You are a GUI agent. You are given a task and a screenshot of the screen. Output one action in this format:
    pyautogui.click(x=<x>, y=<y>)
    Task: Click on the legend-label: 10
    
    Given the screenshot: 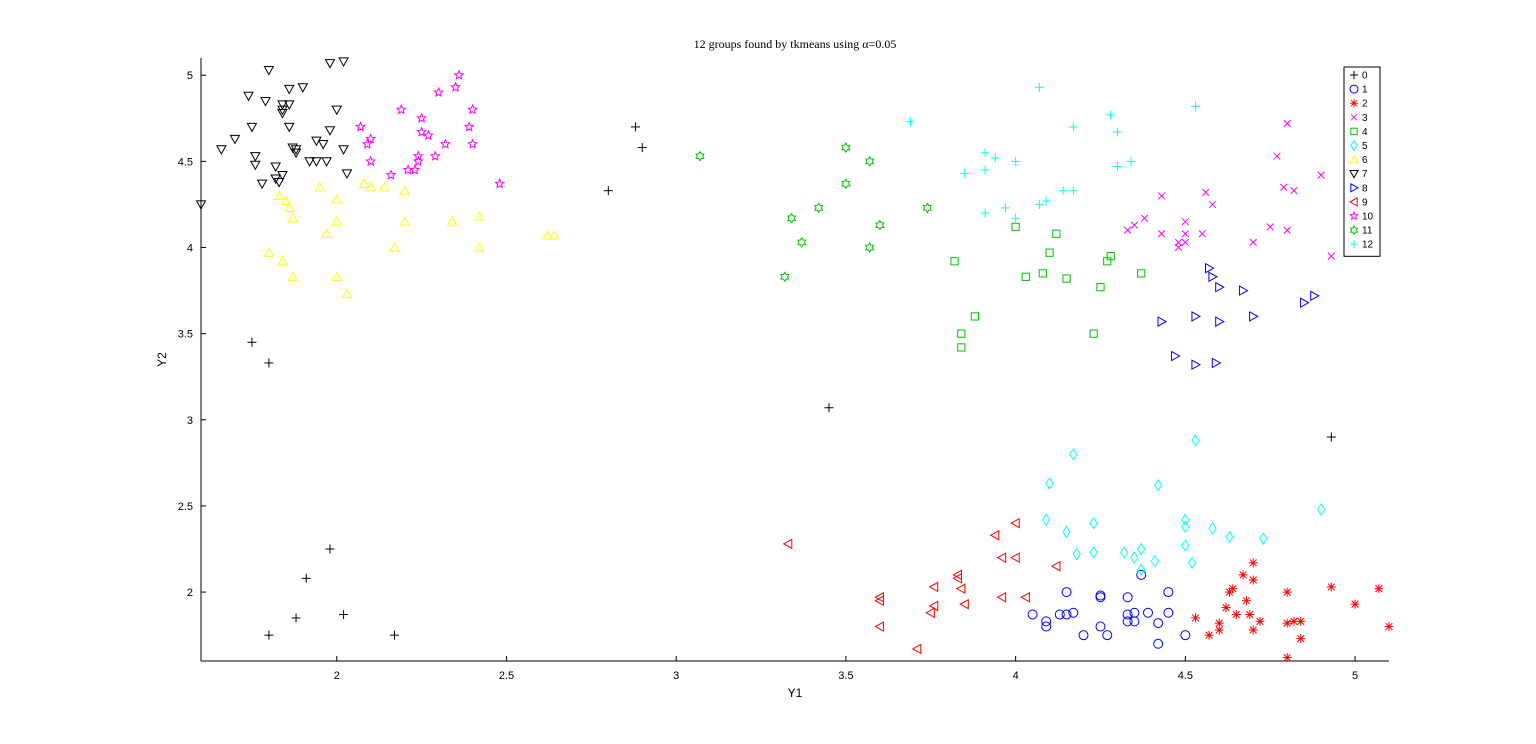 What is the action you would take?
    pyautogui.click(x=1368, y=217)
    